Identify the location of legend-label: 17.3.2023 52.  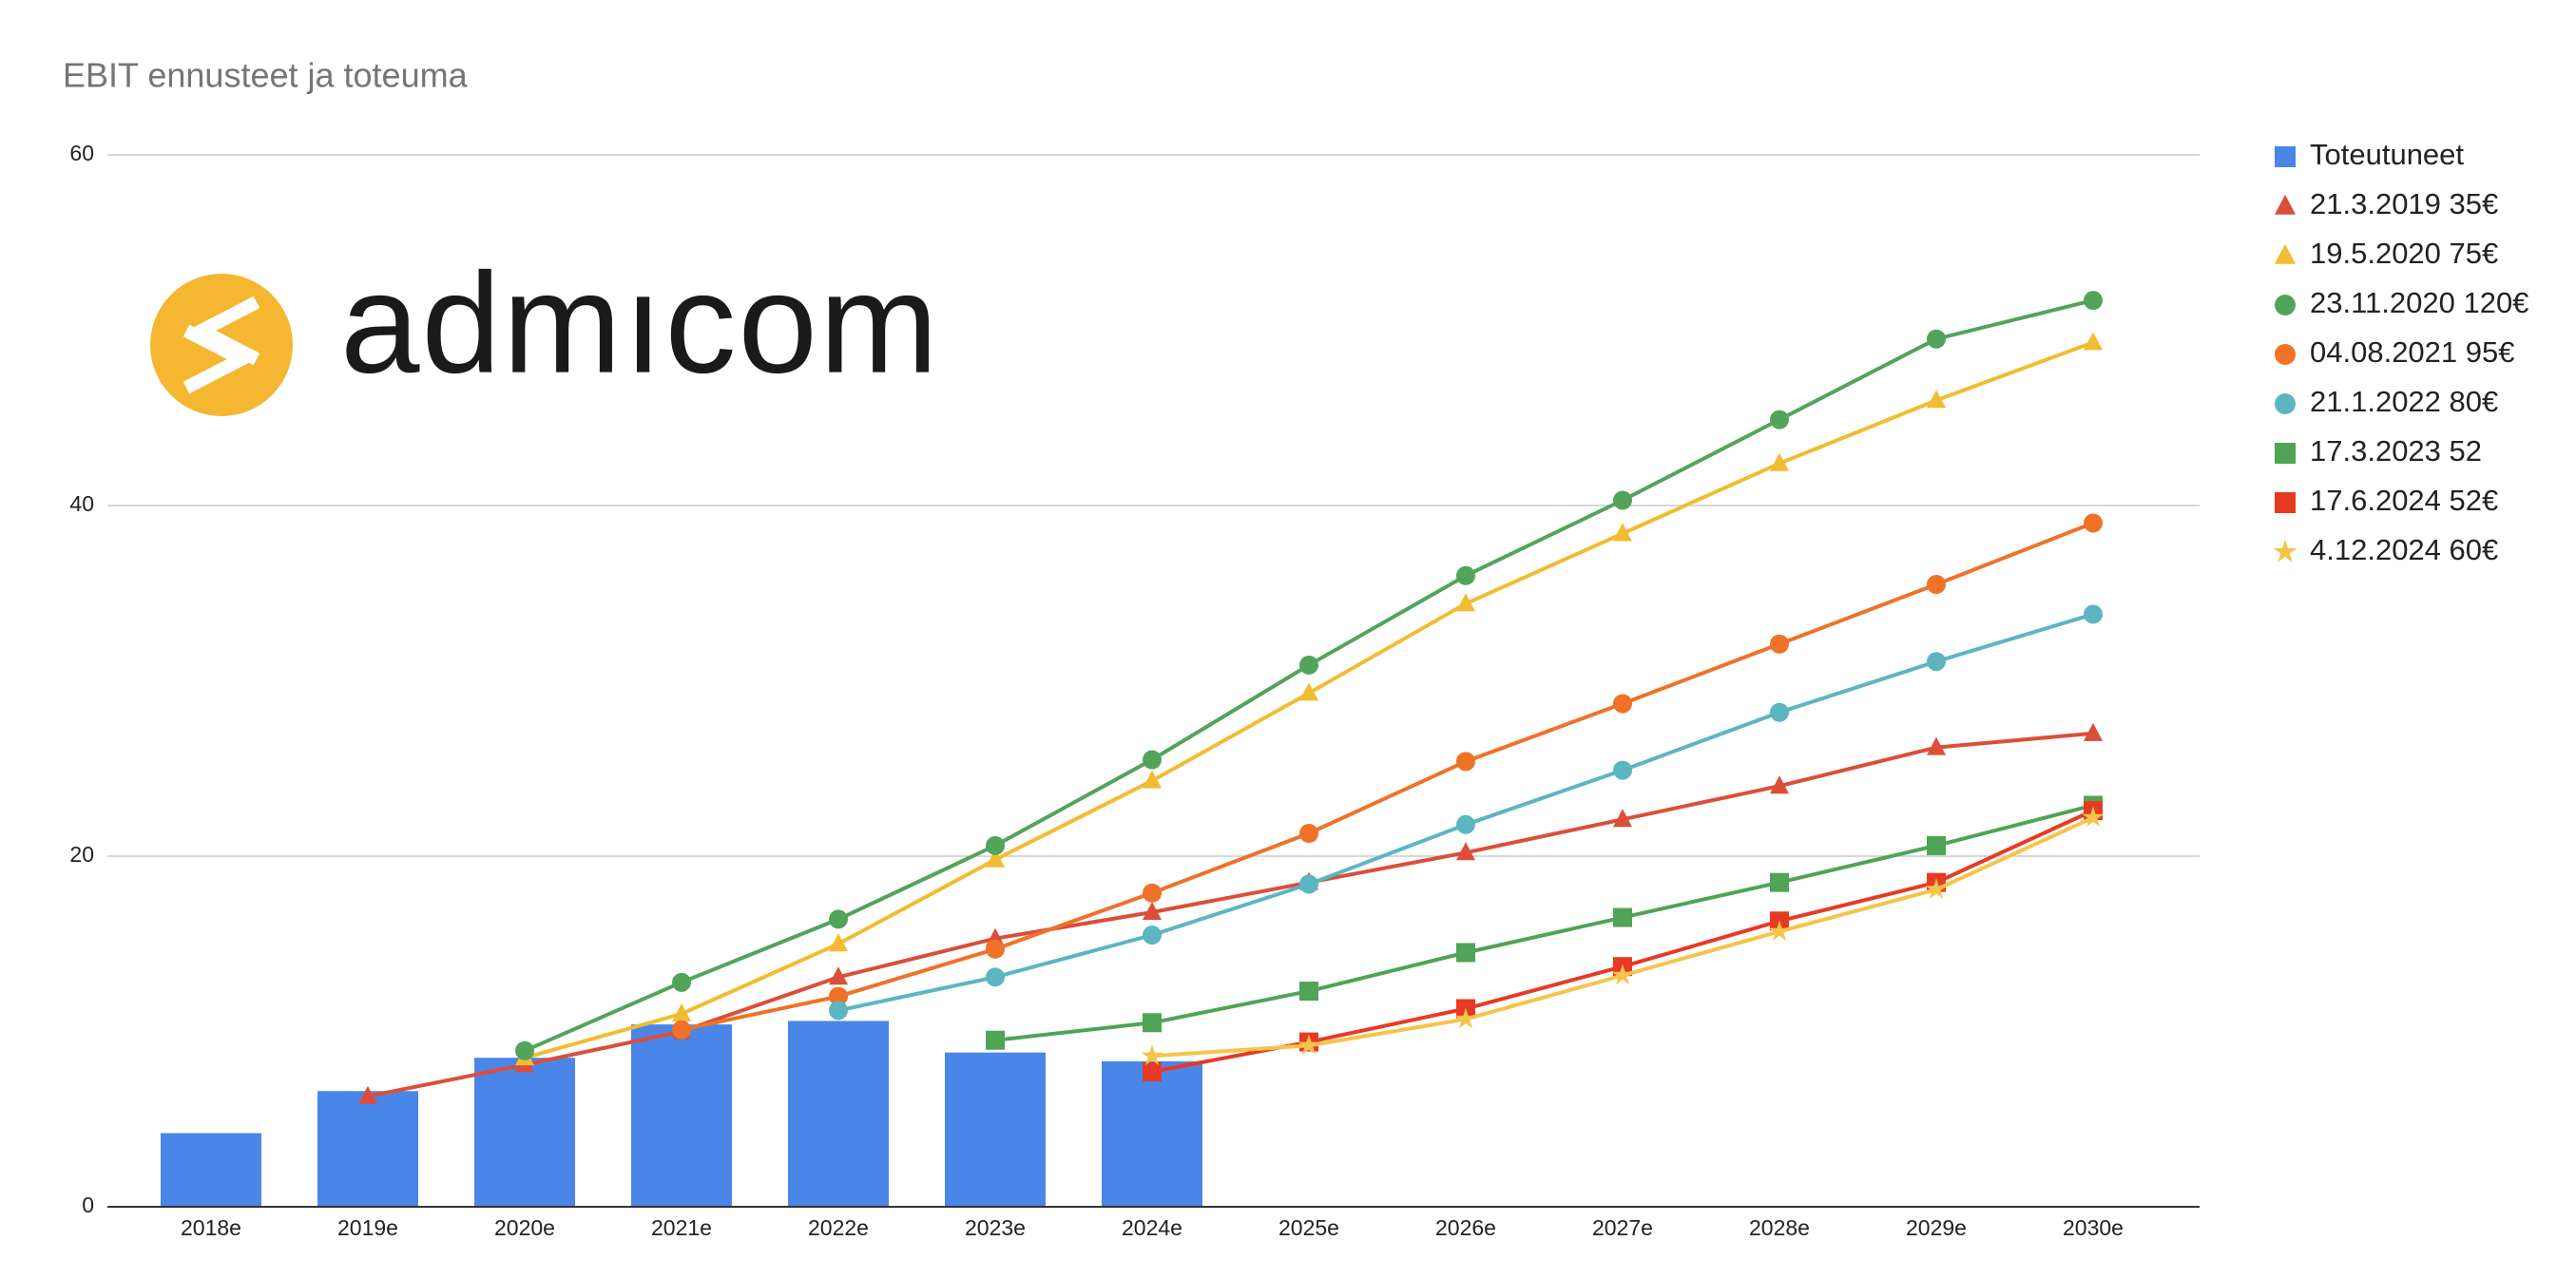
(2396, 451).